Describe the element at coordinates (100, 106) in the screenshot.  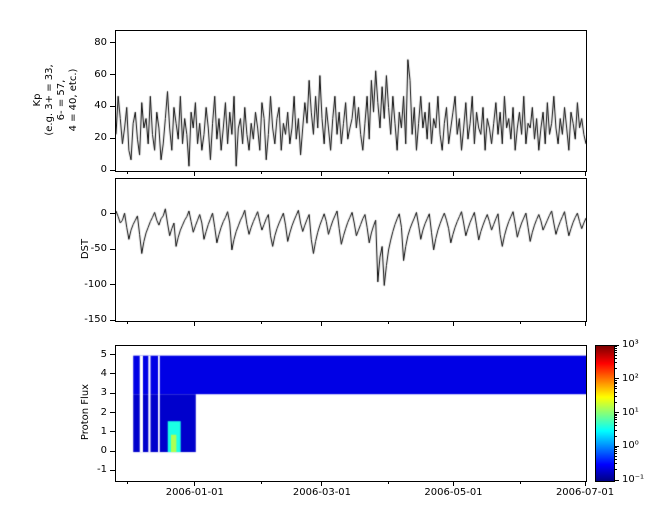
I see `y-tick-label: 40` at that location.